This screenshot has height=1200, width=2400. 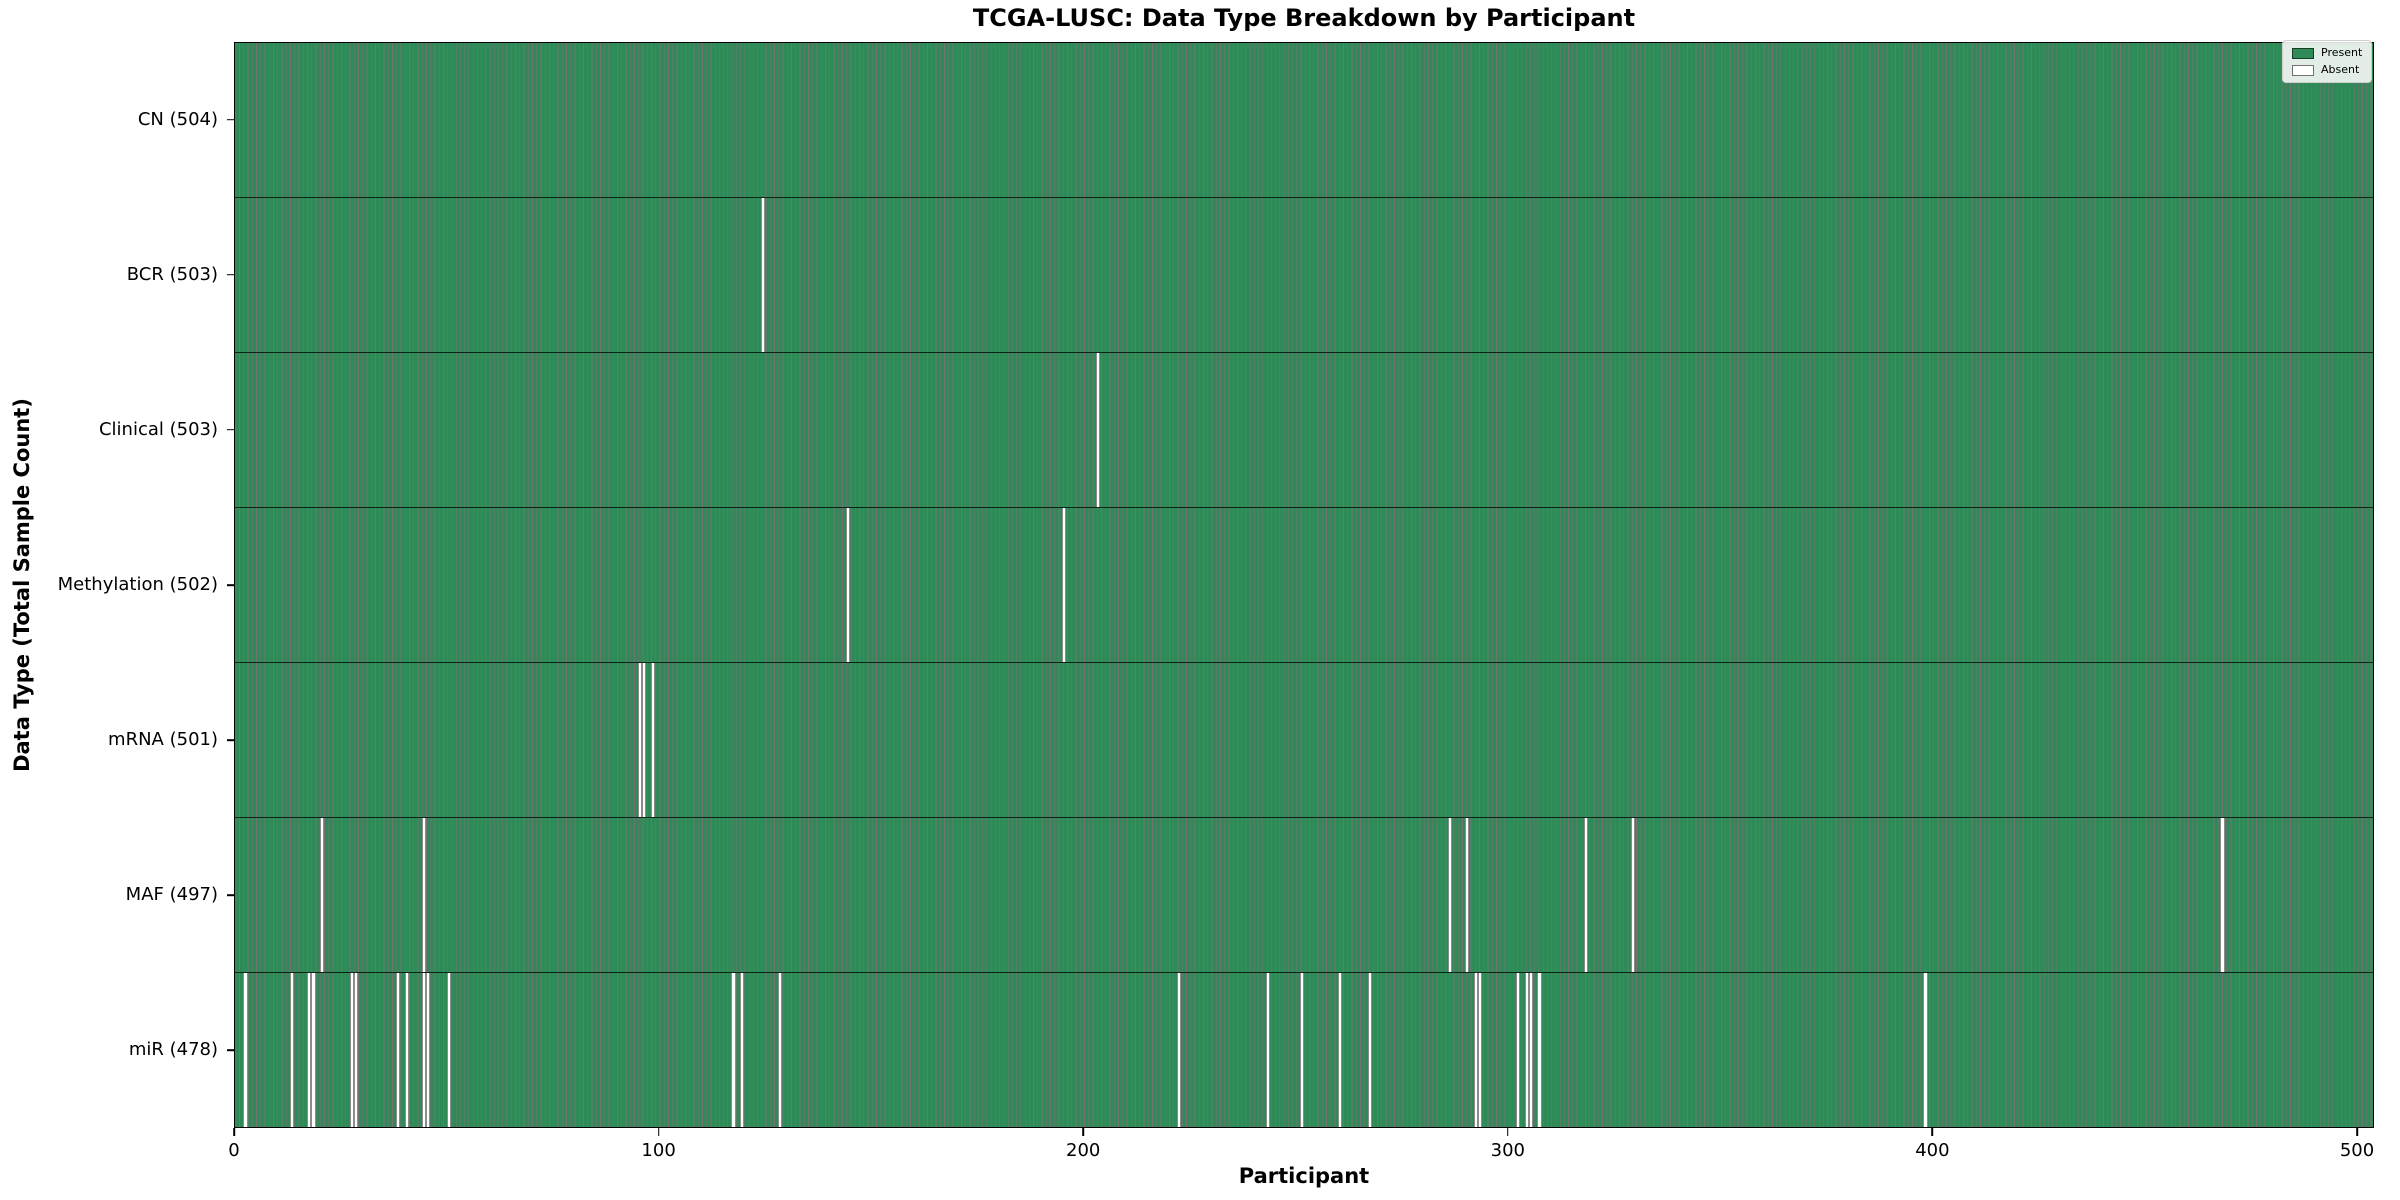 What do you see at coordinates (172, 274) in the screenshot?
I see `y-tick-label: BCR (503)` at bounding box center [172, 274].